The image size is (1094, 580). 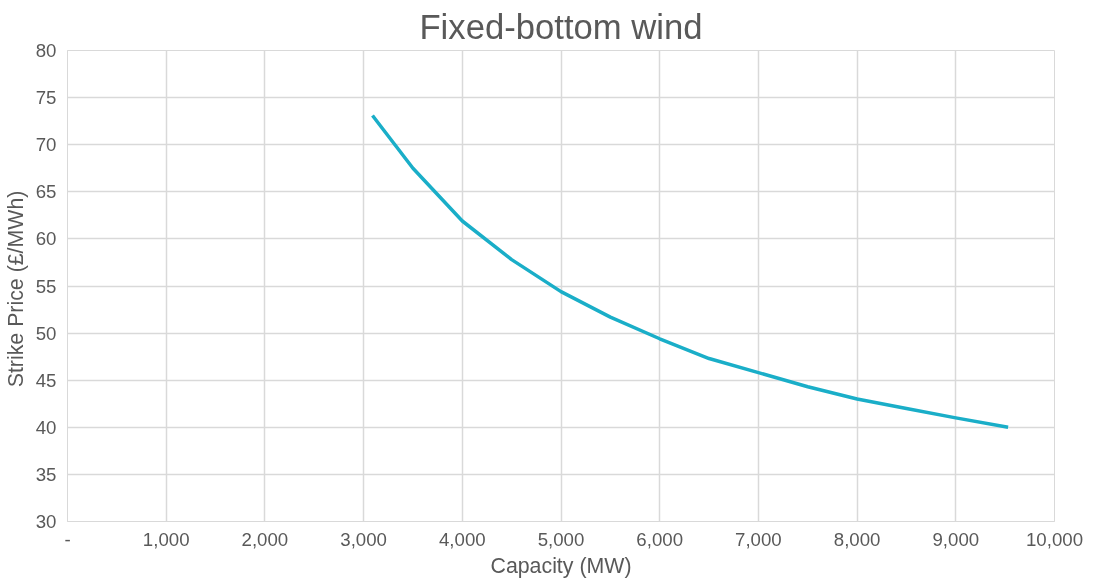 What do you see at coordinates (46, 50) in the screenshot?
I see `y-tick-label: 80` at bounding box center [46, 50].